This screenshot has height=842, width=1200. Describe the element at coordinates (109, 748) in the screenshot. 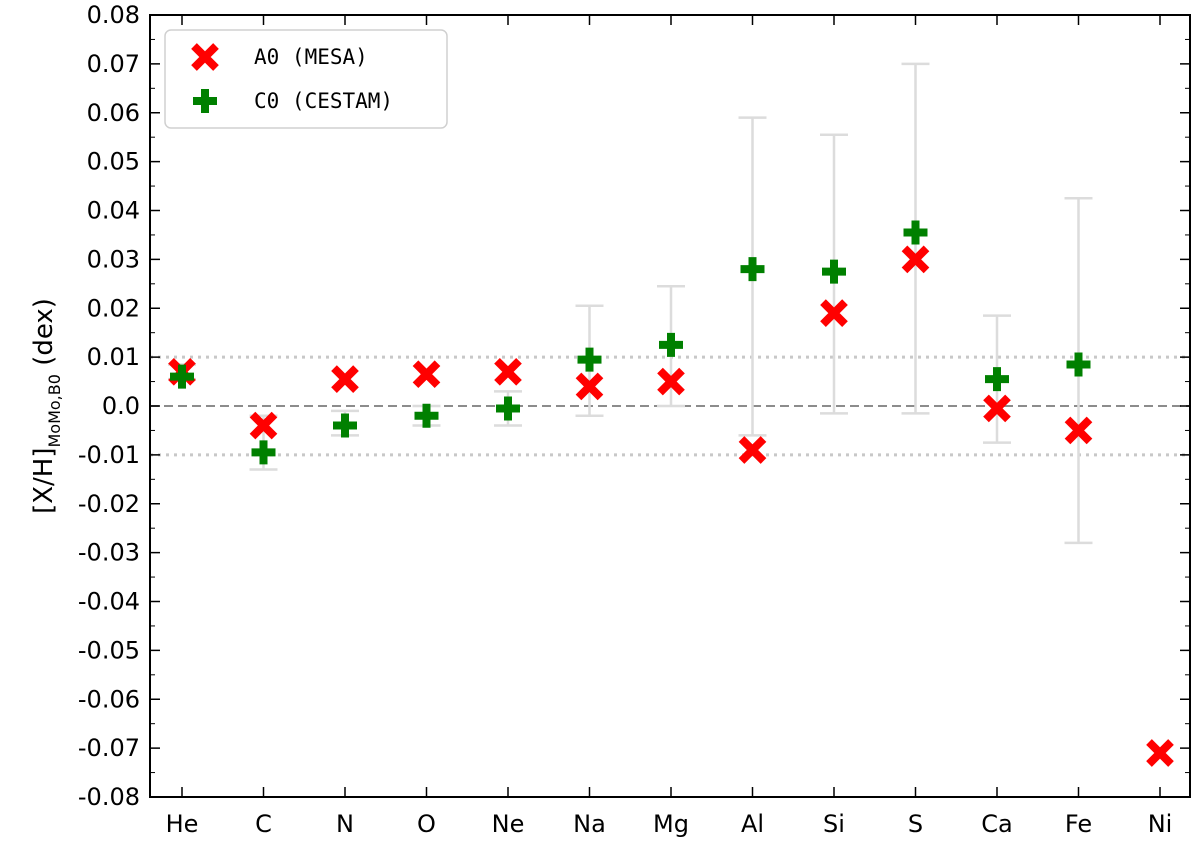

I see `y-tick-label: -0.07` at that location.